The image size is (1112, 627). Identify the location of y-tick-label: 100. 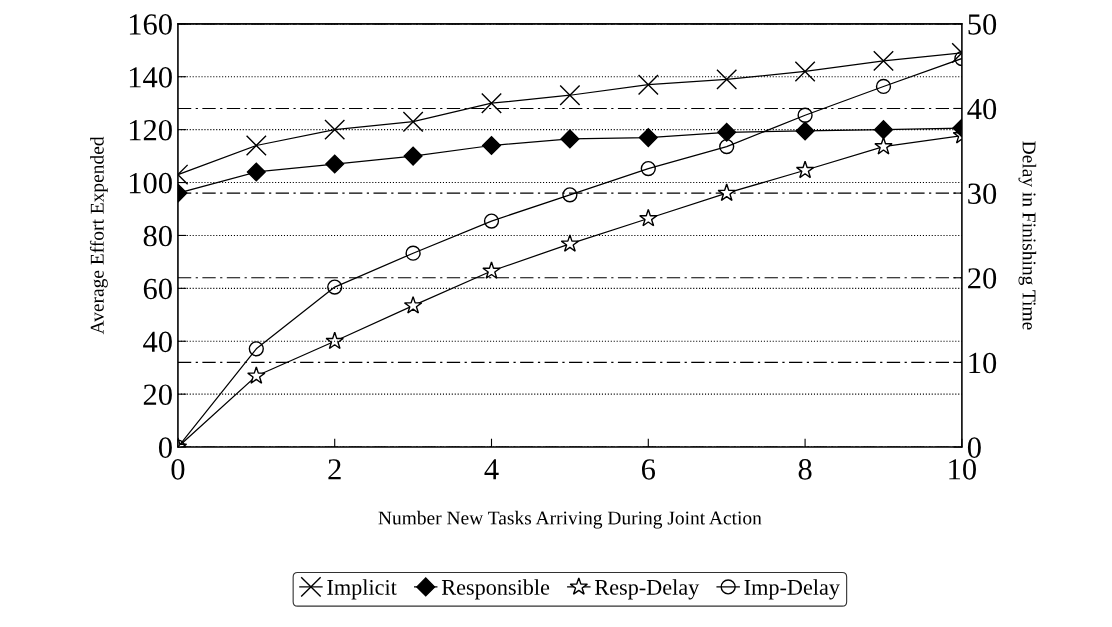
(150, 183).